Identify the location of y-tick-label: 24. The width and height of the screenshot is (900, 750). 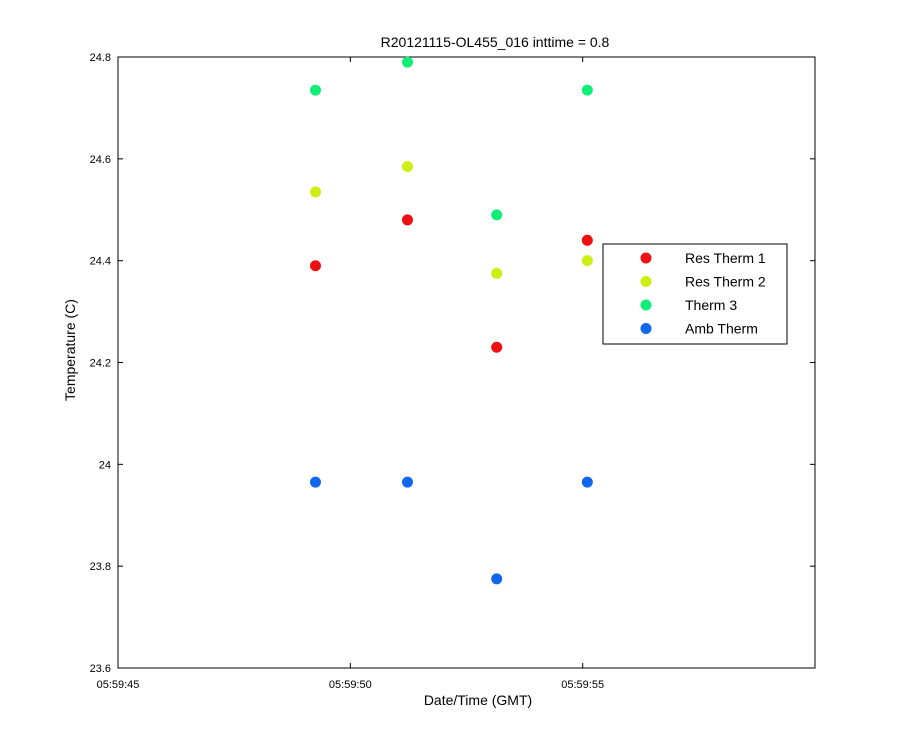
(105, 465).